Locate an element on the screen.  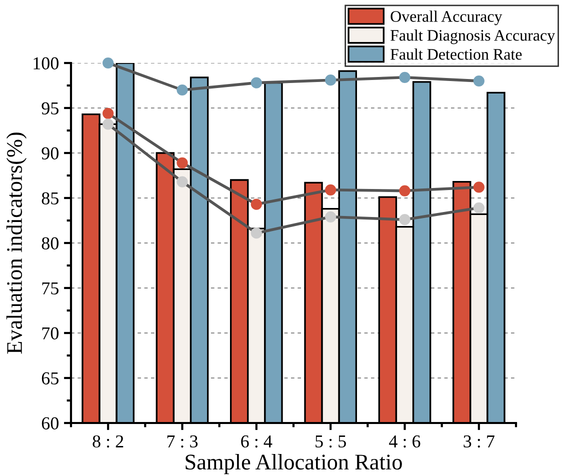
y-tick-label: 100 is located at coordinates (46, 63).